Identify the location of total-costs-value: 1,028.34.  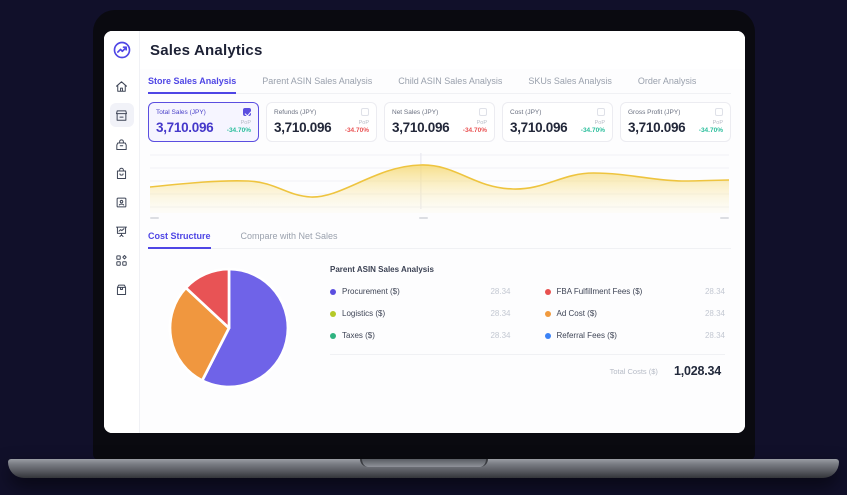
(697, 371).